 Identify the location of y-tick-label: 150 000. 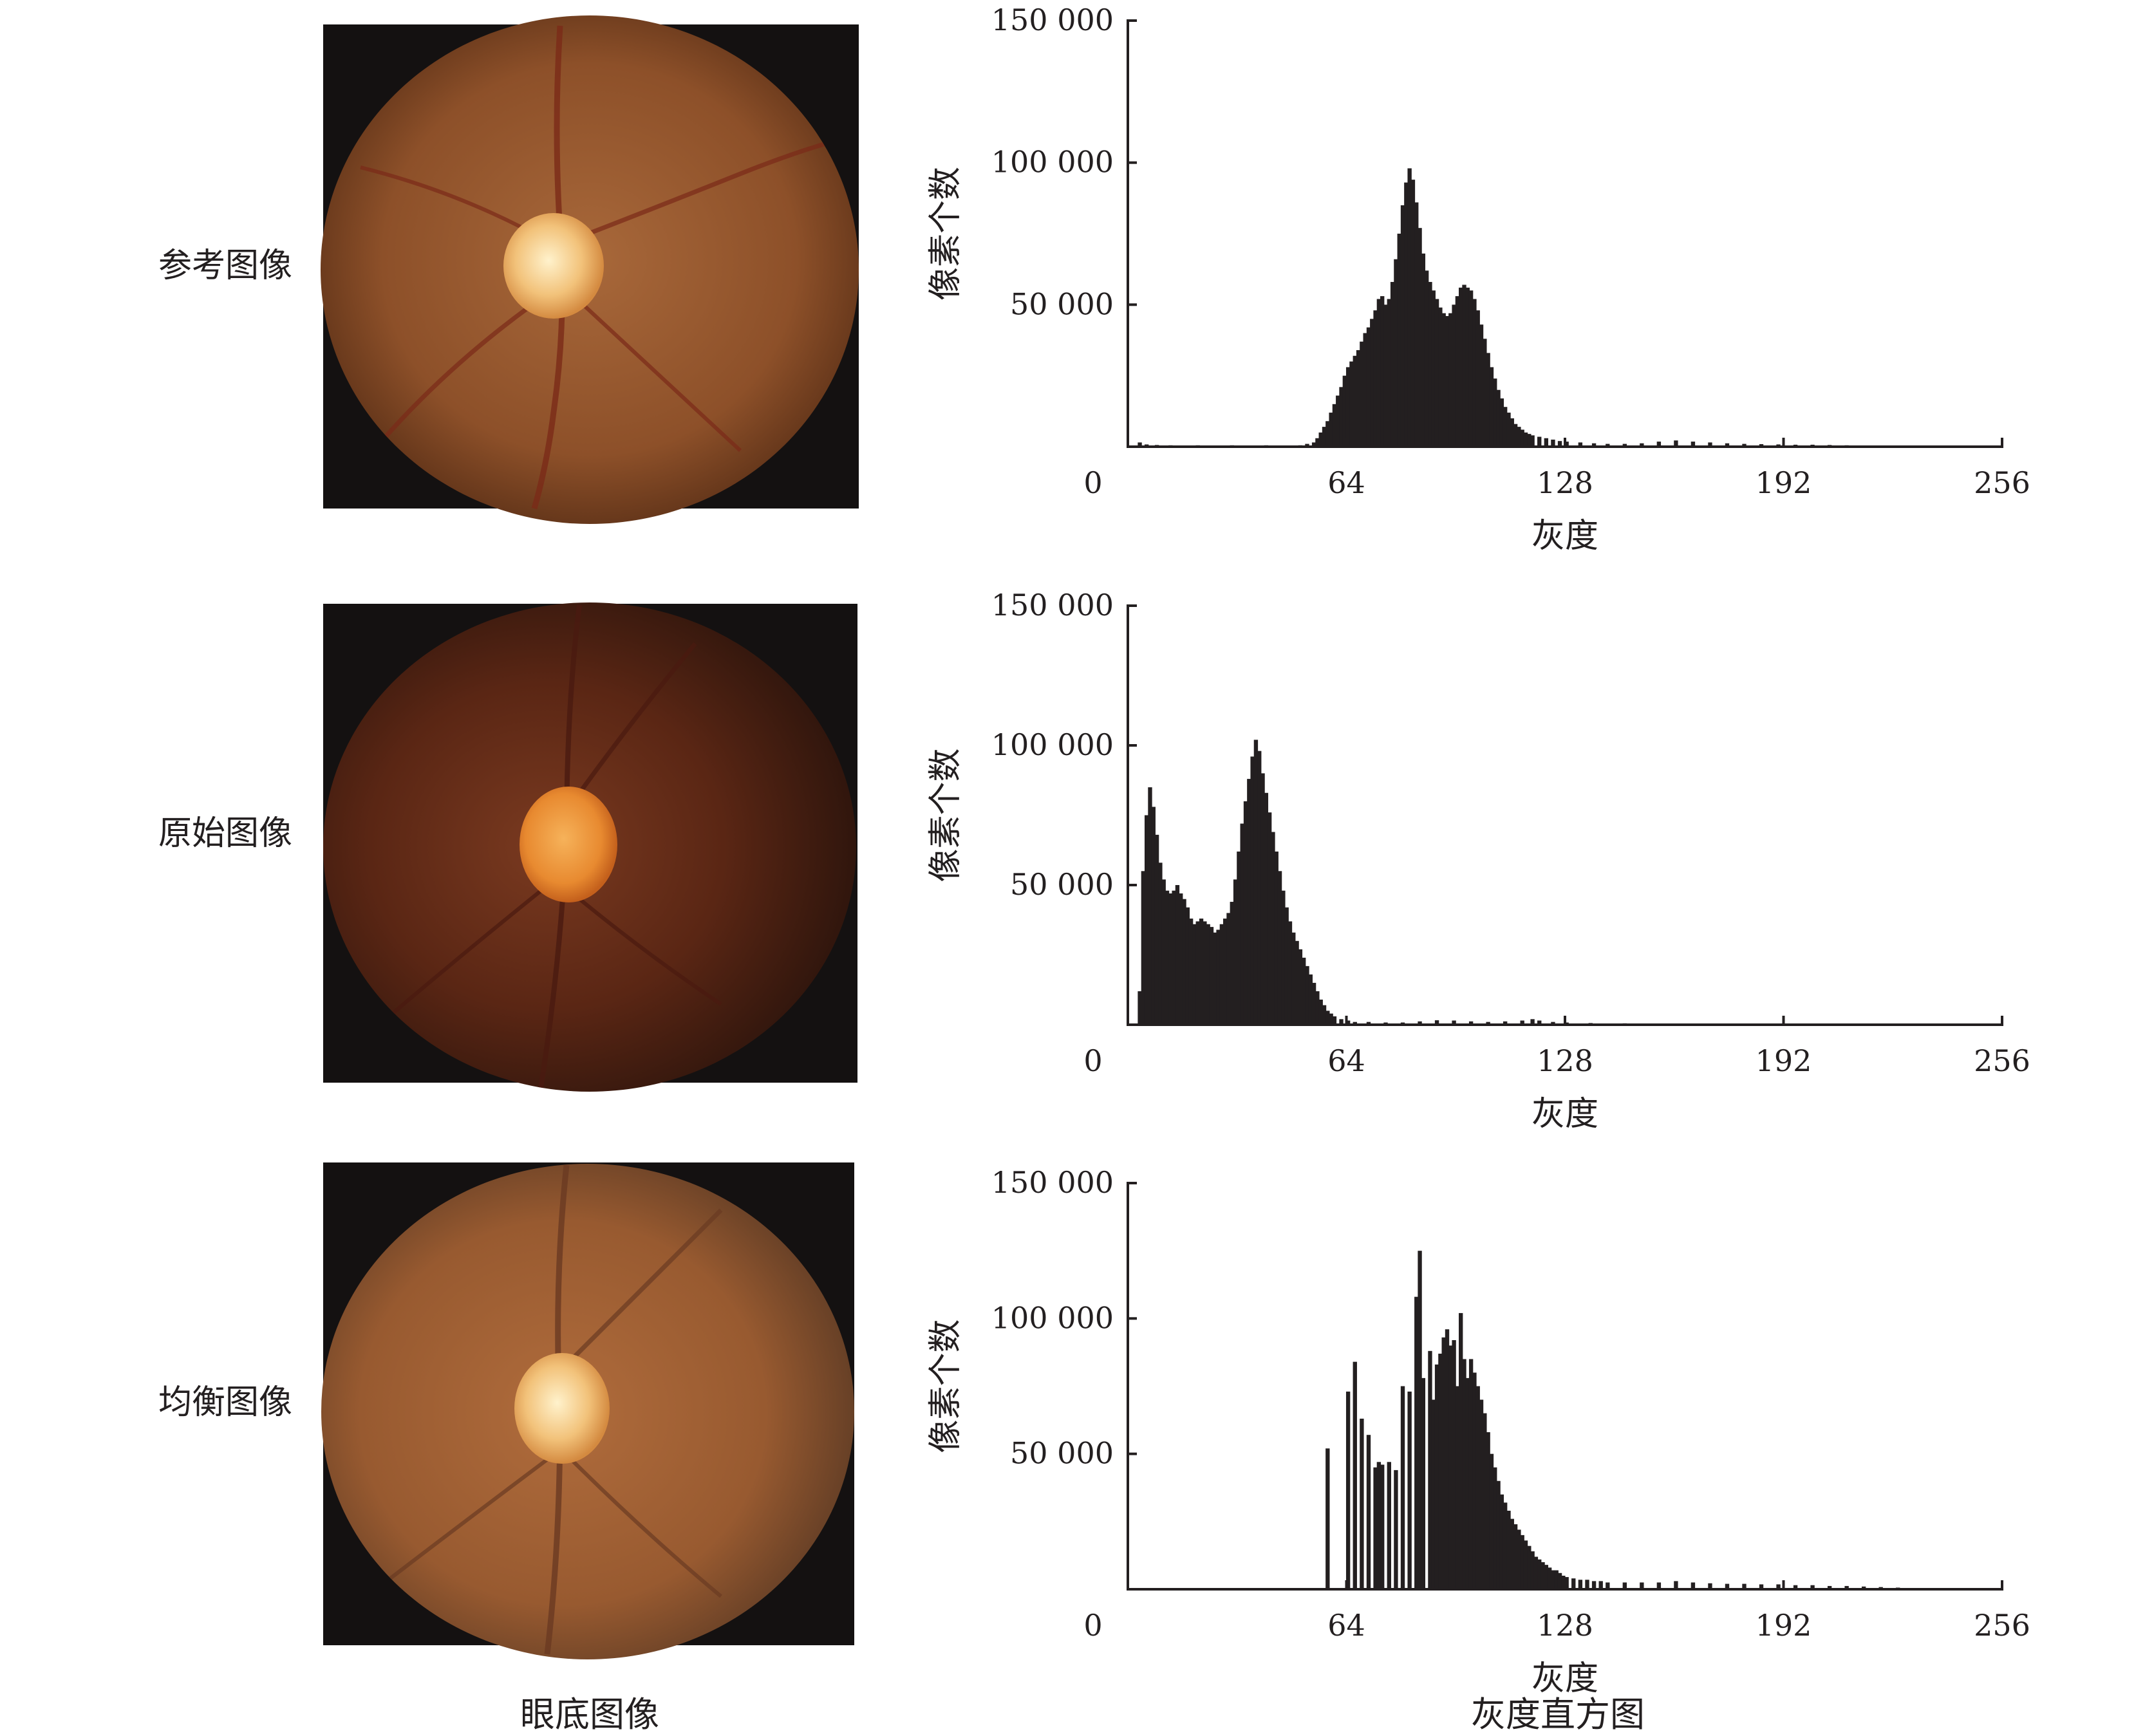
(1052, 20).